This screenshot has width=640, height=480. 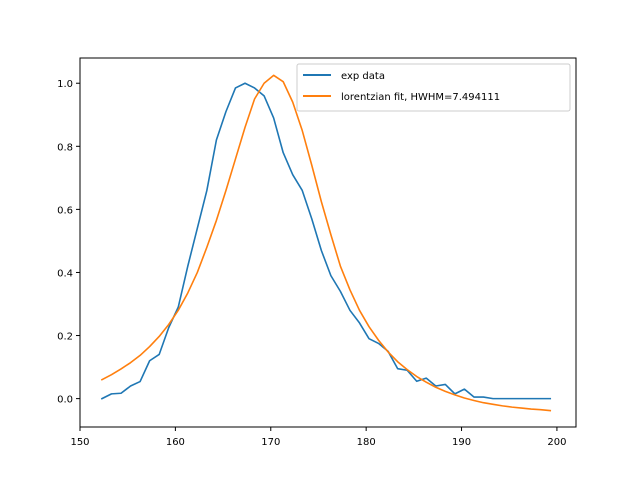 I want to click on y-tick-label: 0.8, so click(x=65, y=147).